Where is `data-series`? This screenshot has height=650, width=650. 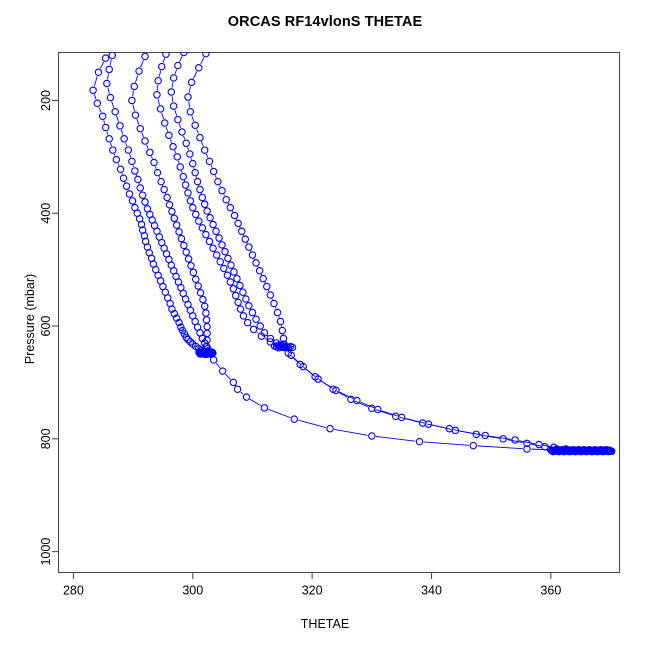
data-series is located at coordinates (236, 201).